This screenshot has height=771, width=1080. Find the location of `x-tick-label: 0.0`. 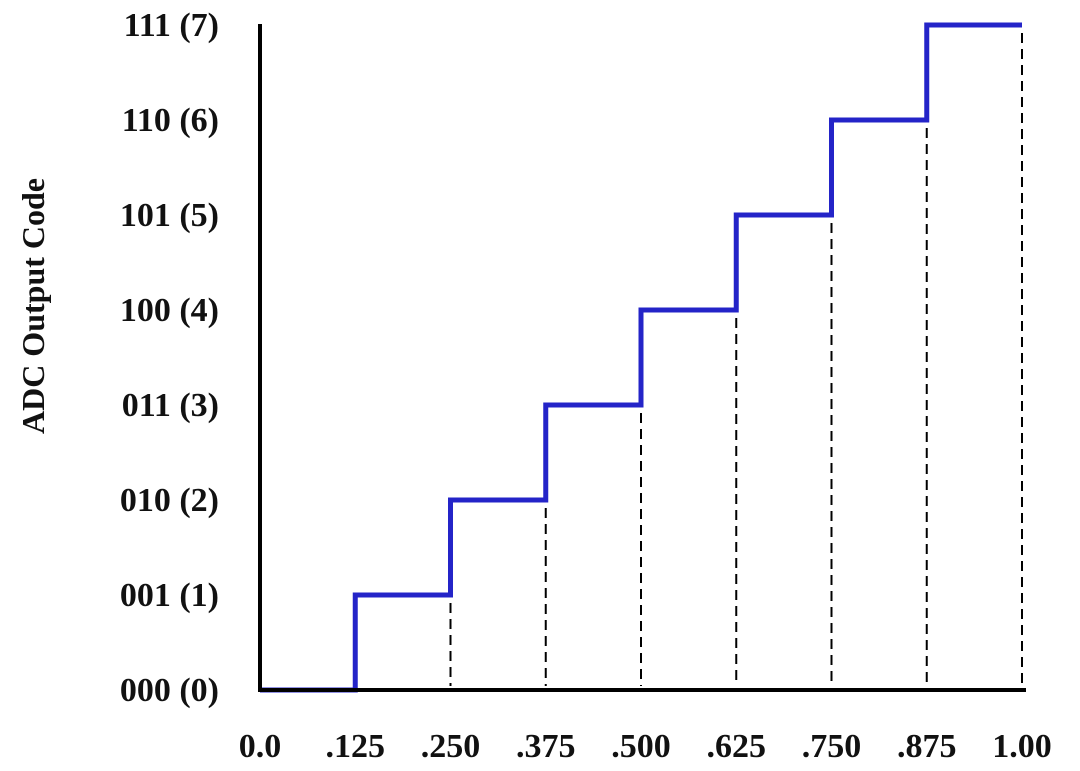

x-tick-label: 0.0 is located at coordinates (260, 746).